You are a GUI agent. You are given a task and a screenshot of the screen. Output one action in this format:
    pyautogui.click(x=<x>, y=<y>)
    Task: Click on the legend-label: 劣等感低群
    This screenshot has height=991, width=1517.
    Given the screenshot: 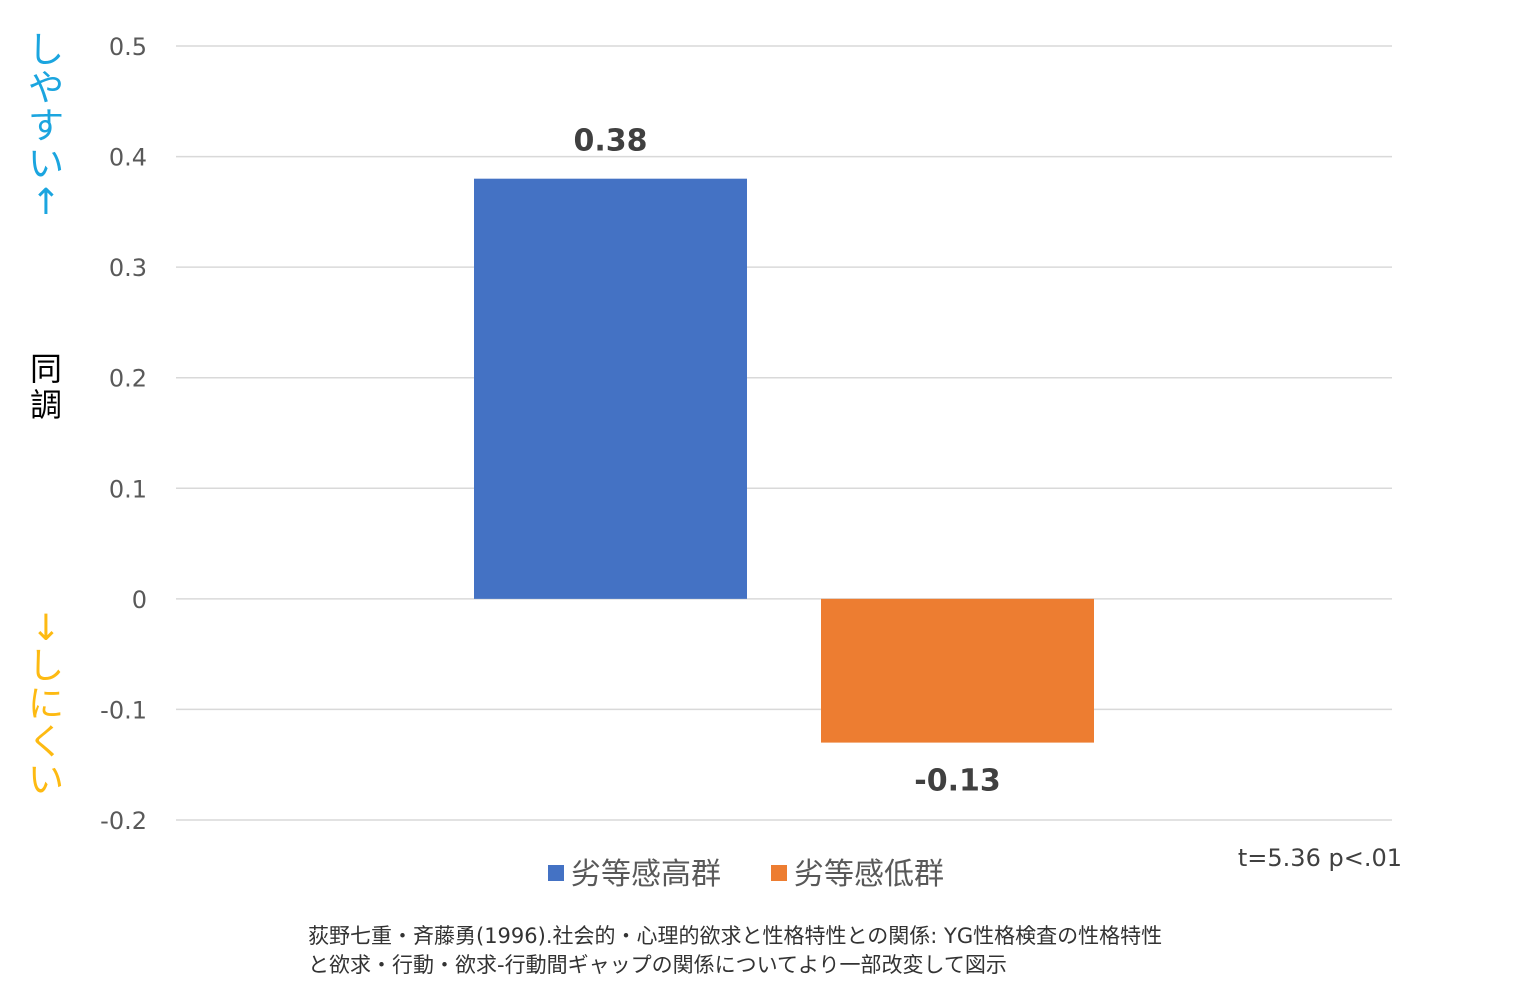 What is the action you would take?
    pyautogui.click(x=869, y=874)
    